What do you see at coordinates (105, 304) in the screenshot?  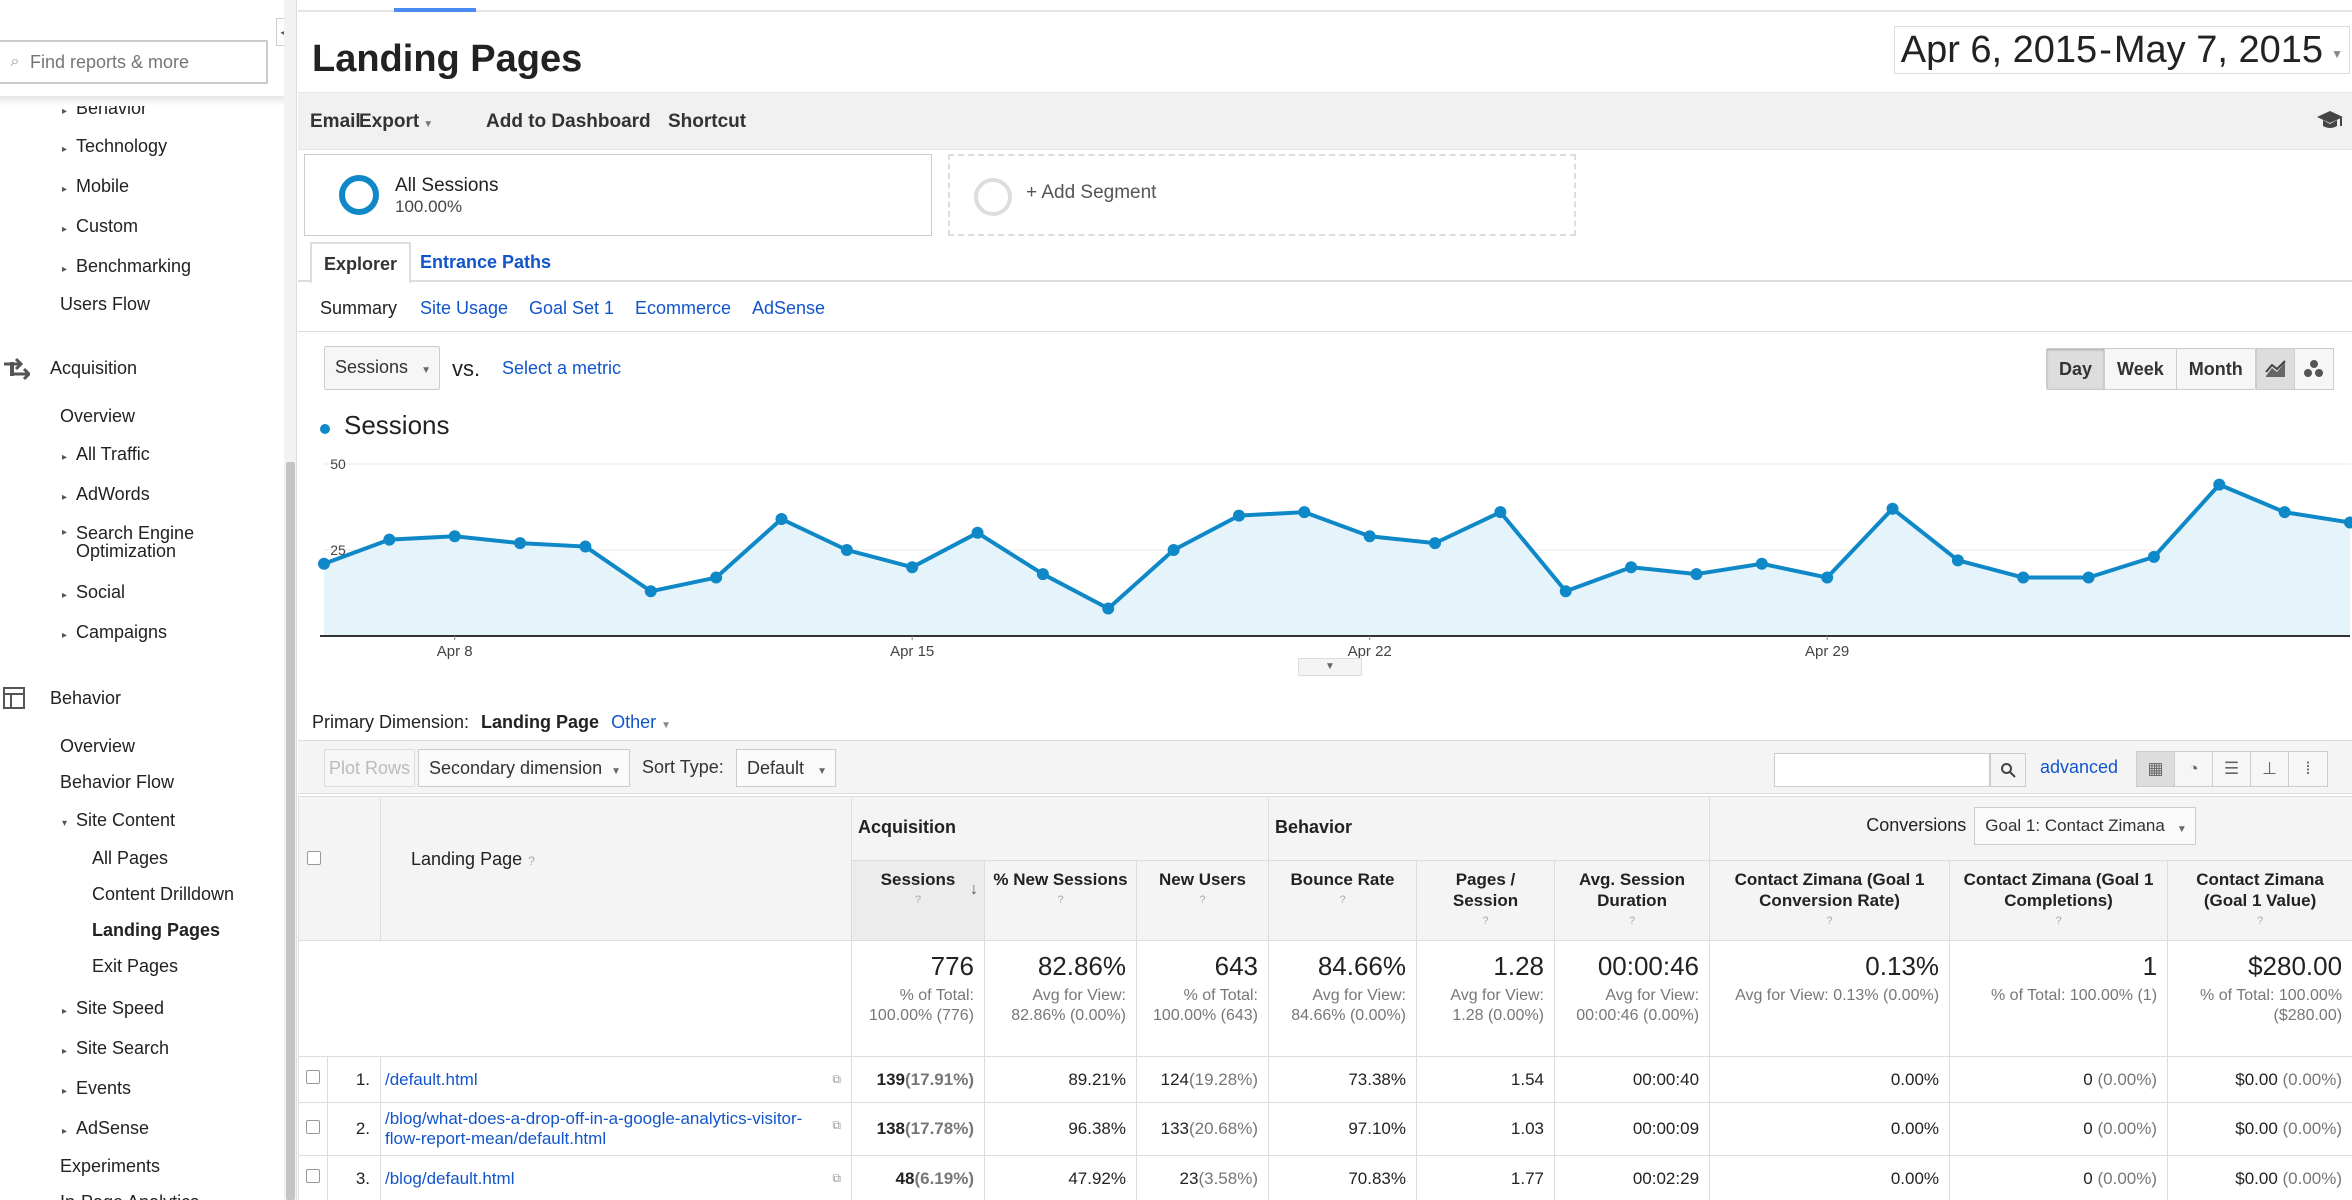 I see `sidebar-item-users-flow: Users Flow` at bounding box center [105, 304].